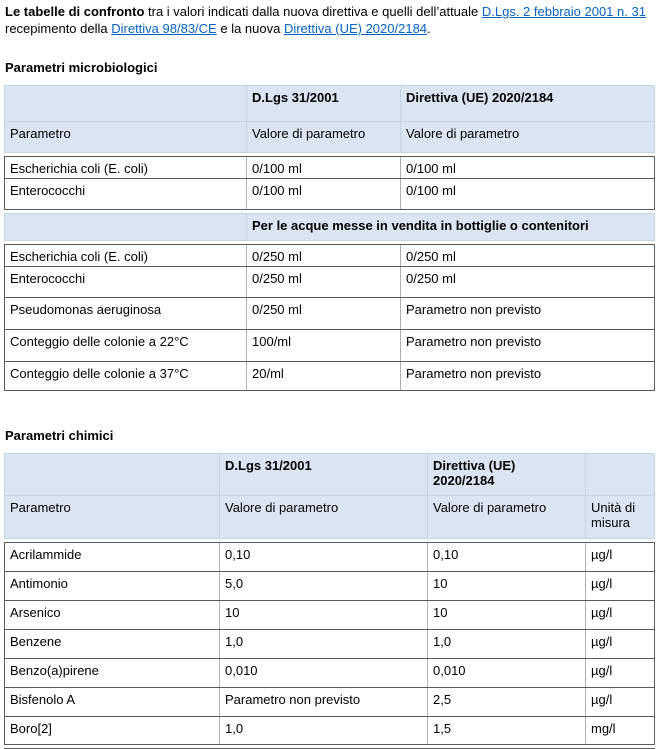 This screenshot has height=749, width=660. I want to click on parameter-cell: Antimonio, so click(112, 586).